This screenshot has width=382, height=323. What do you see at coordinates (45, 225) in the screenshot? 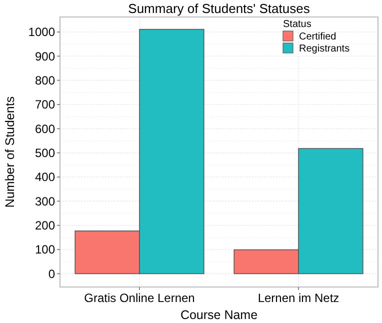
I see `y-tick-label: 200` at bounding box center [45, 225].